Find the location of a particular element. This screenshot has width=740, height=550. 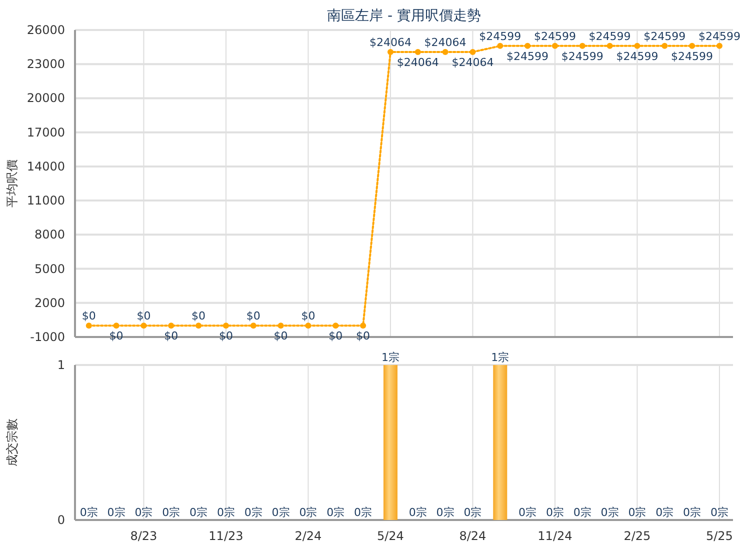

y-tick-label: 14000 is located at coordinates (45, 166).